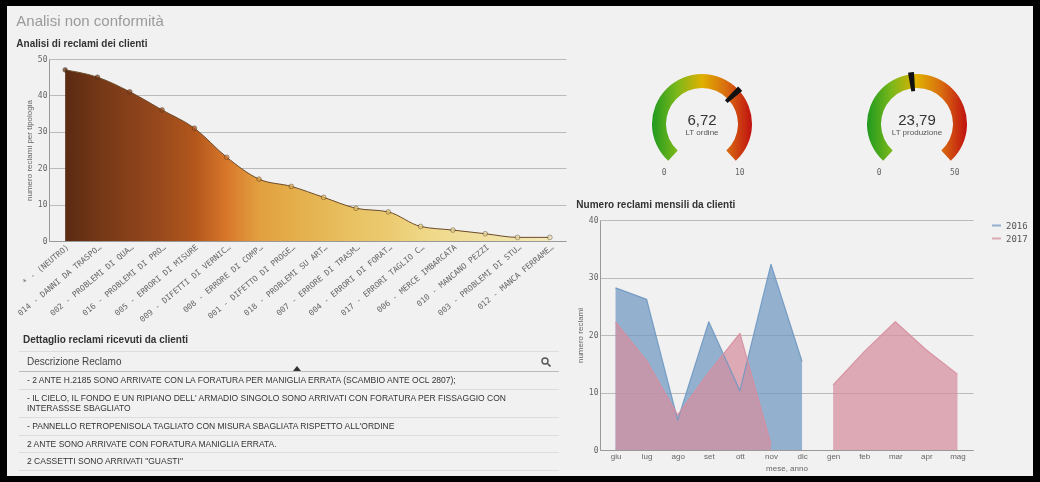 The image size is (1040, 482). What do you see at coordinates (896, 456) in the screenshot?
I see `x-tick-label: mar` at bounding box center [896, 456].